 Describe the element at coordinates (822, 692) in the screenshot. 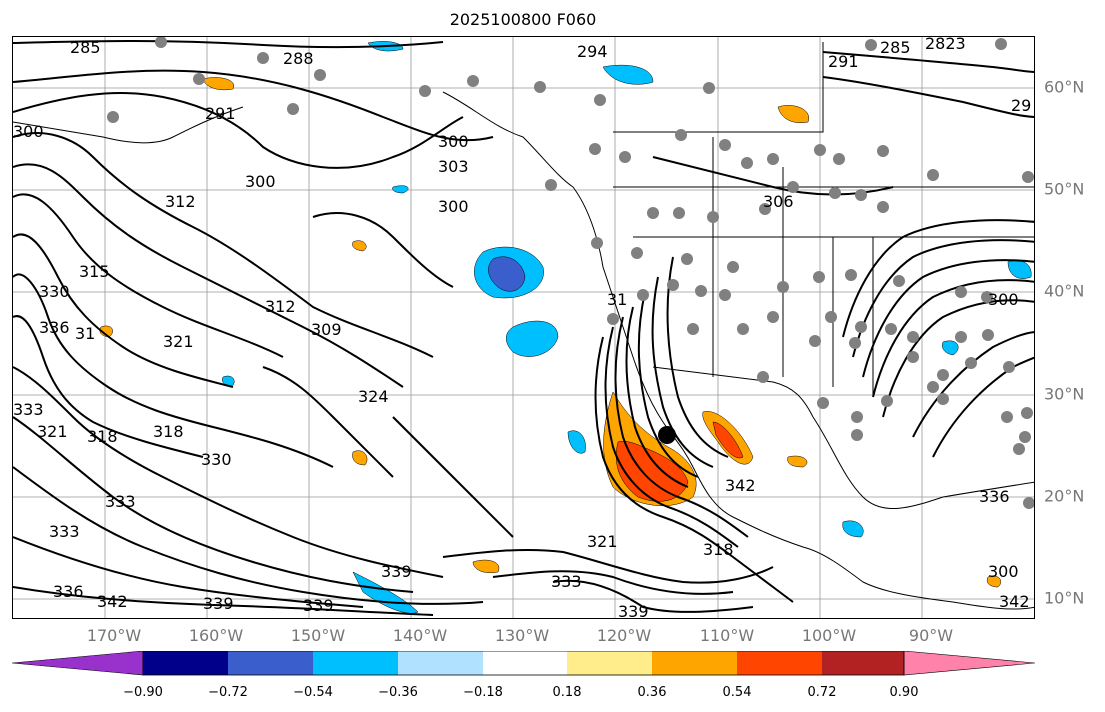

I see `colorbar-tick: 0.72` at that location.